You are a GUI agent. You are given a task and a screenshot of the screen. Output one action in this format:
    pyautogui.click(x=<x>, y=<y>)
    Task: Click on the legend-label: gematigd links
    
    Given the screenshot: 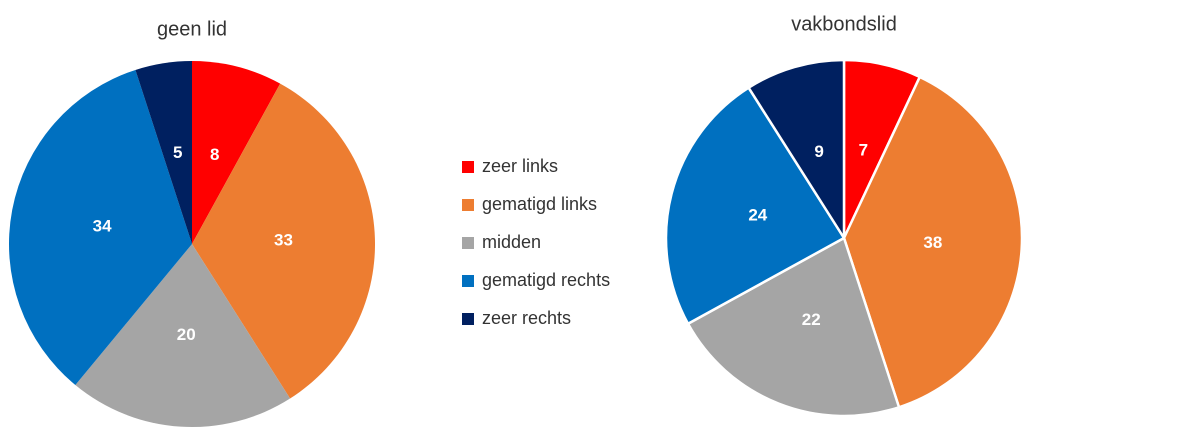 What is the action you would take?
    pyautogui.click(x=539, y=204)
    